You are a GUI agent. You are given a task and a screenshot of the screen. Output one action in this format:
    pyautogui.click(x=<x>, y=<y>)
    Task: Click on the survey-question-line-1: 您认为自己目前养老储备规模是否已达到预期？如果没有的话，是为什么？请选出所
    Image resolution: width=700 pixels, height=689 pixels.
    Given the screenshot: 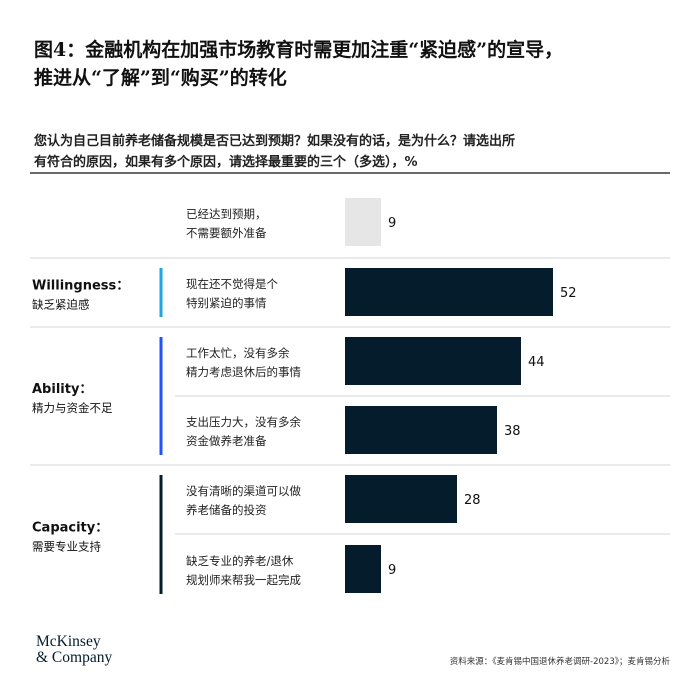 What is the action you would take?
    pyautogui.click(x=275, y=141)
    